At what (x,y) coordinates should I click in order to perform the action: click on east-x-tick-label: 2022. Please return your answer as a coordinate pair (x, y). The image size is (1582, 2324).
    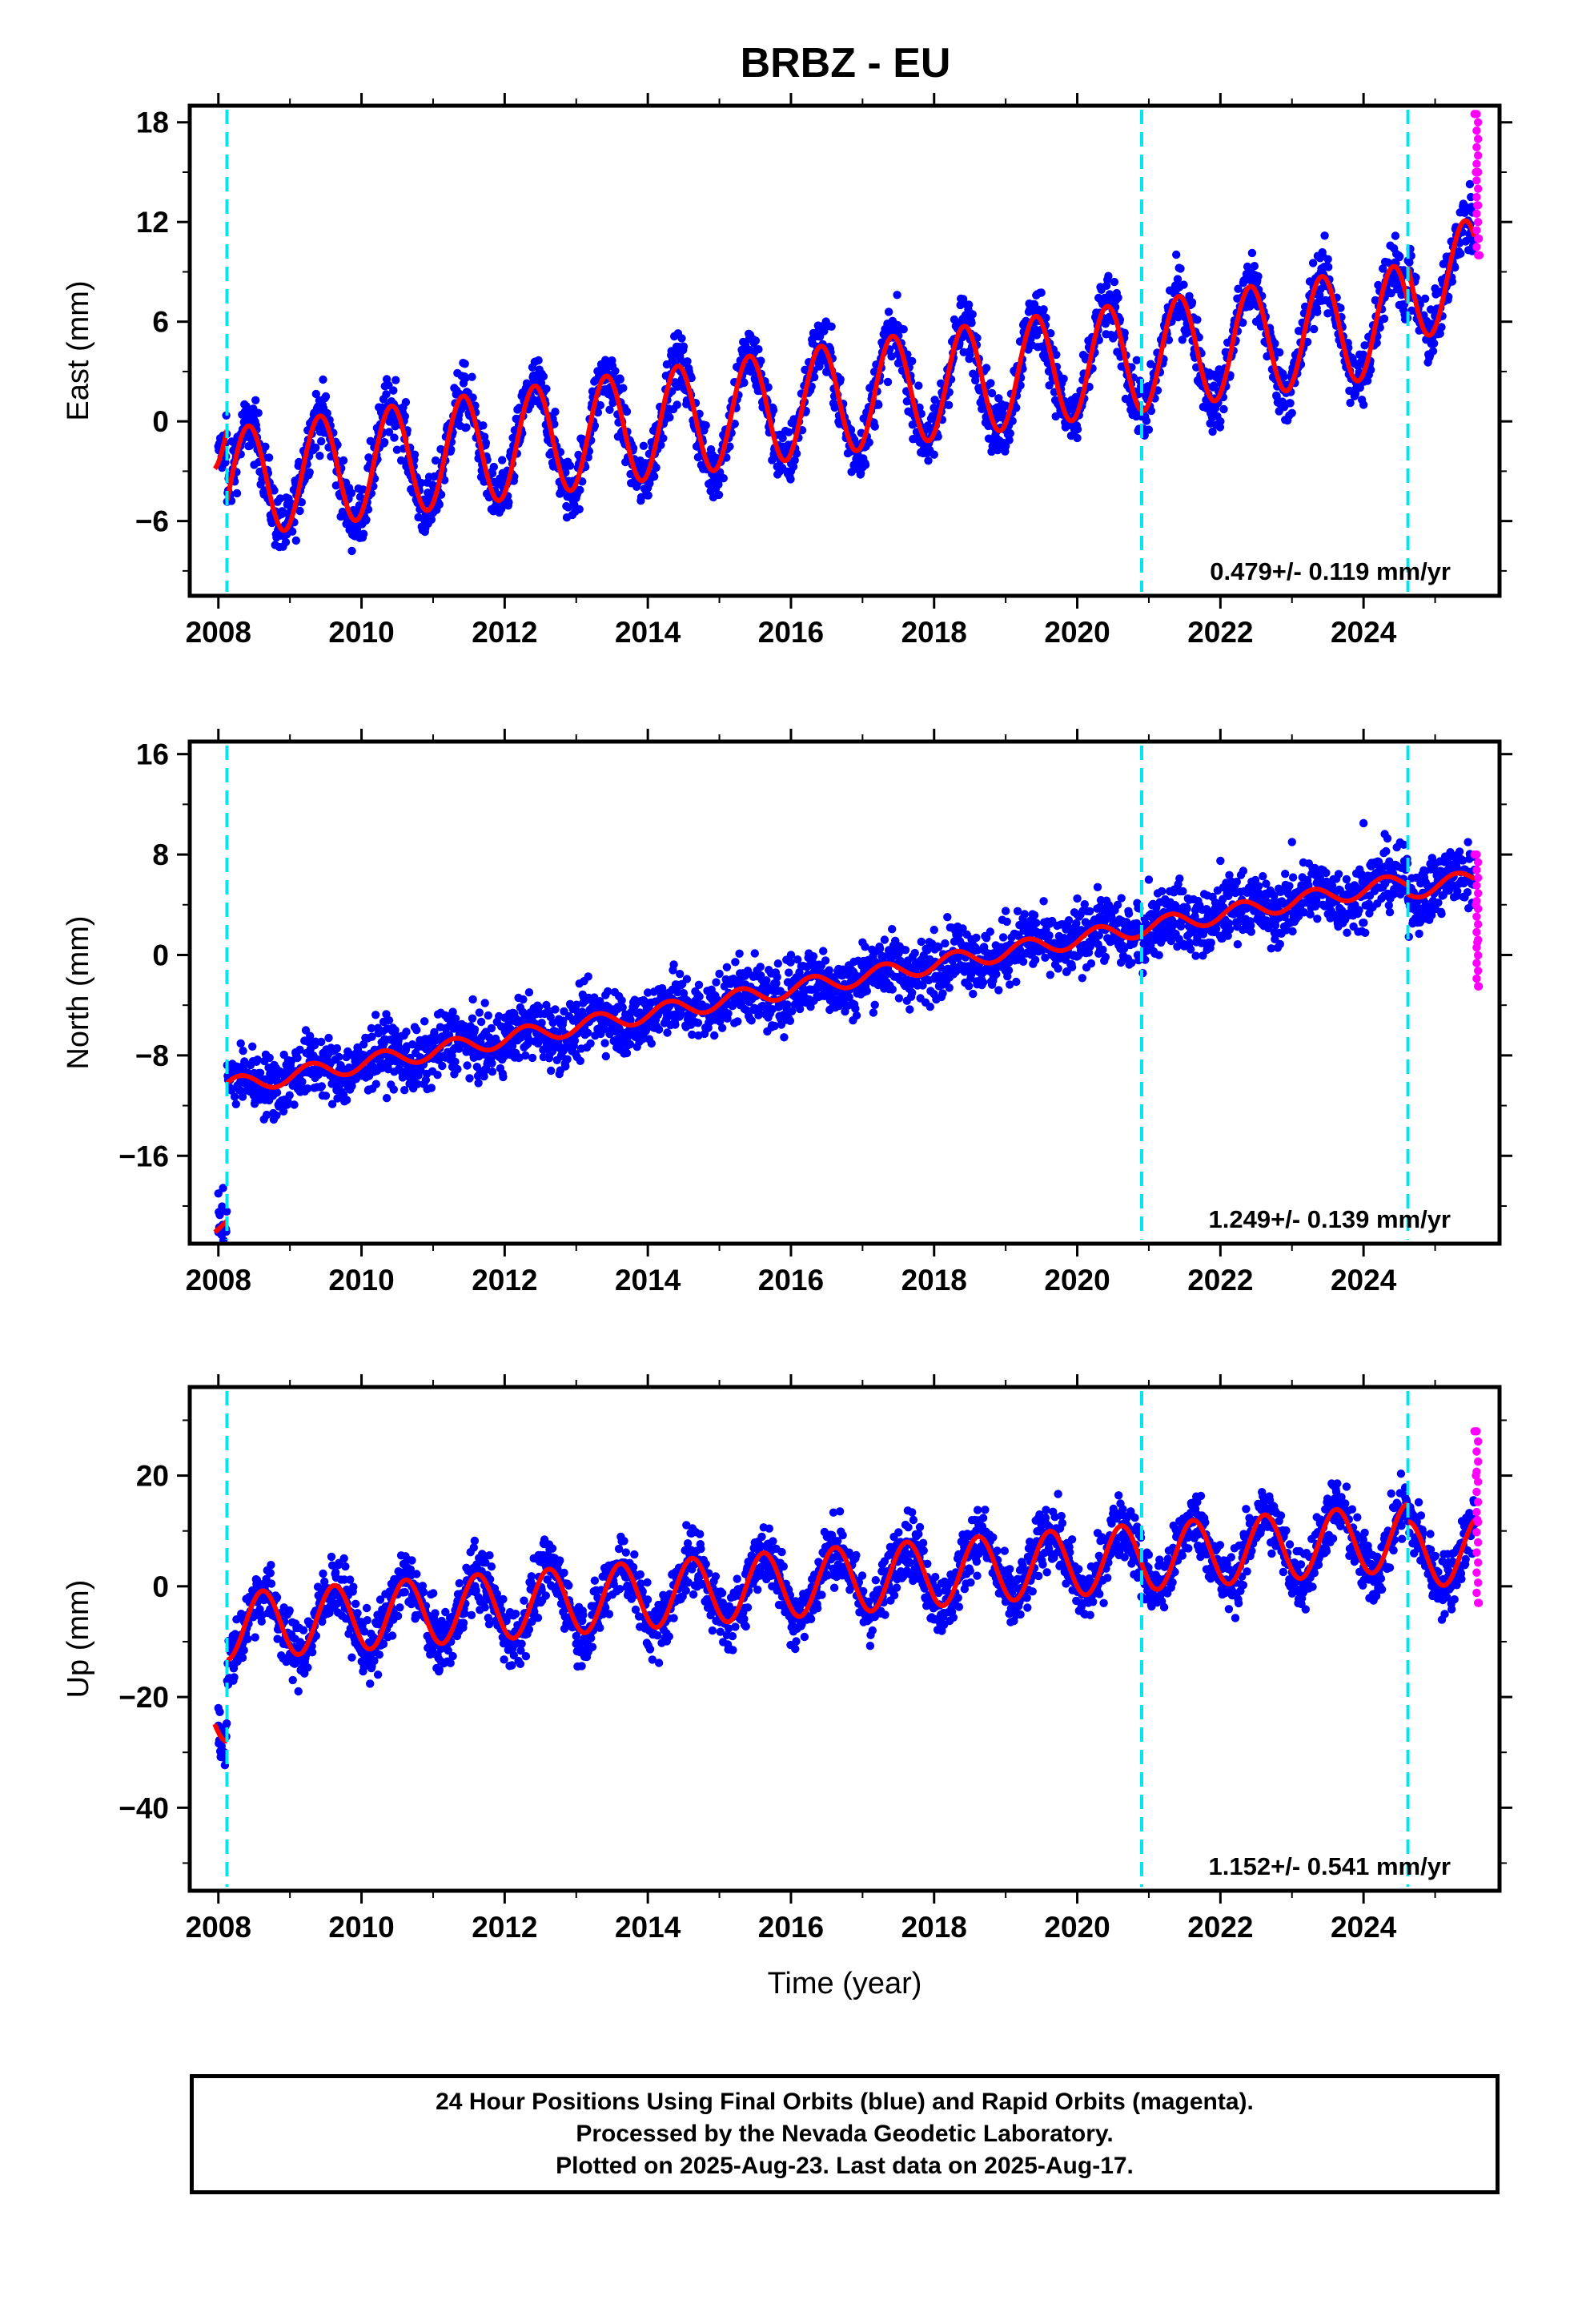
    Looking at the image, I should click on (1220, 632).